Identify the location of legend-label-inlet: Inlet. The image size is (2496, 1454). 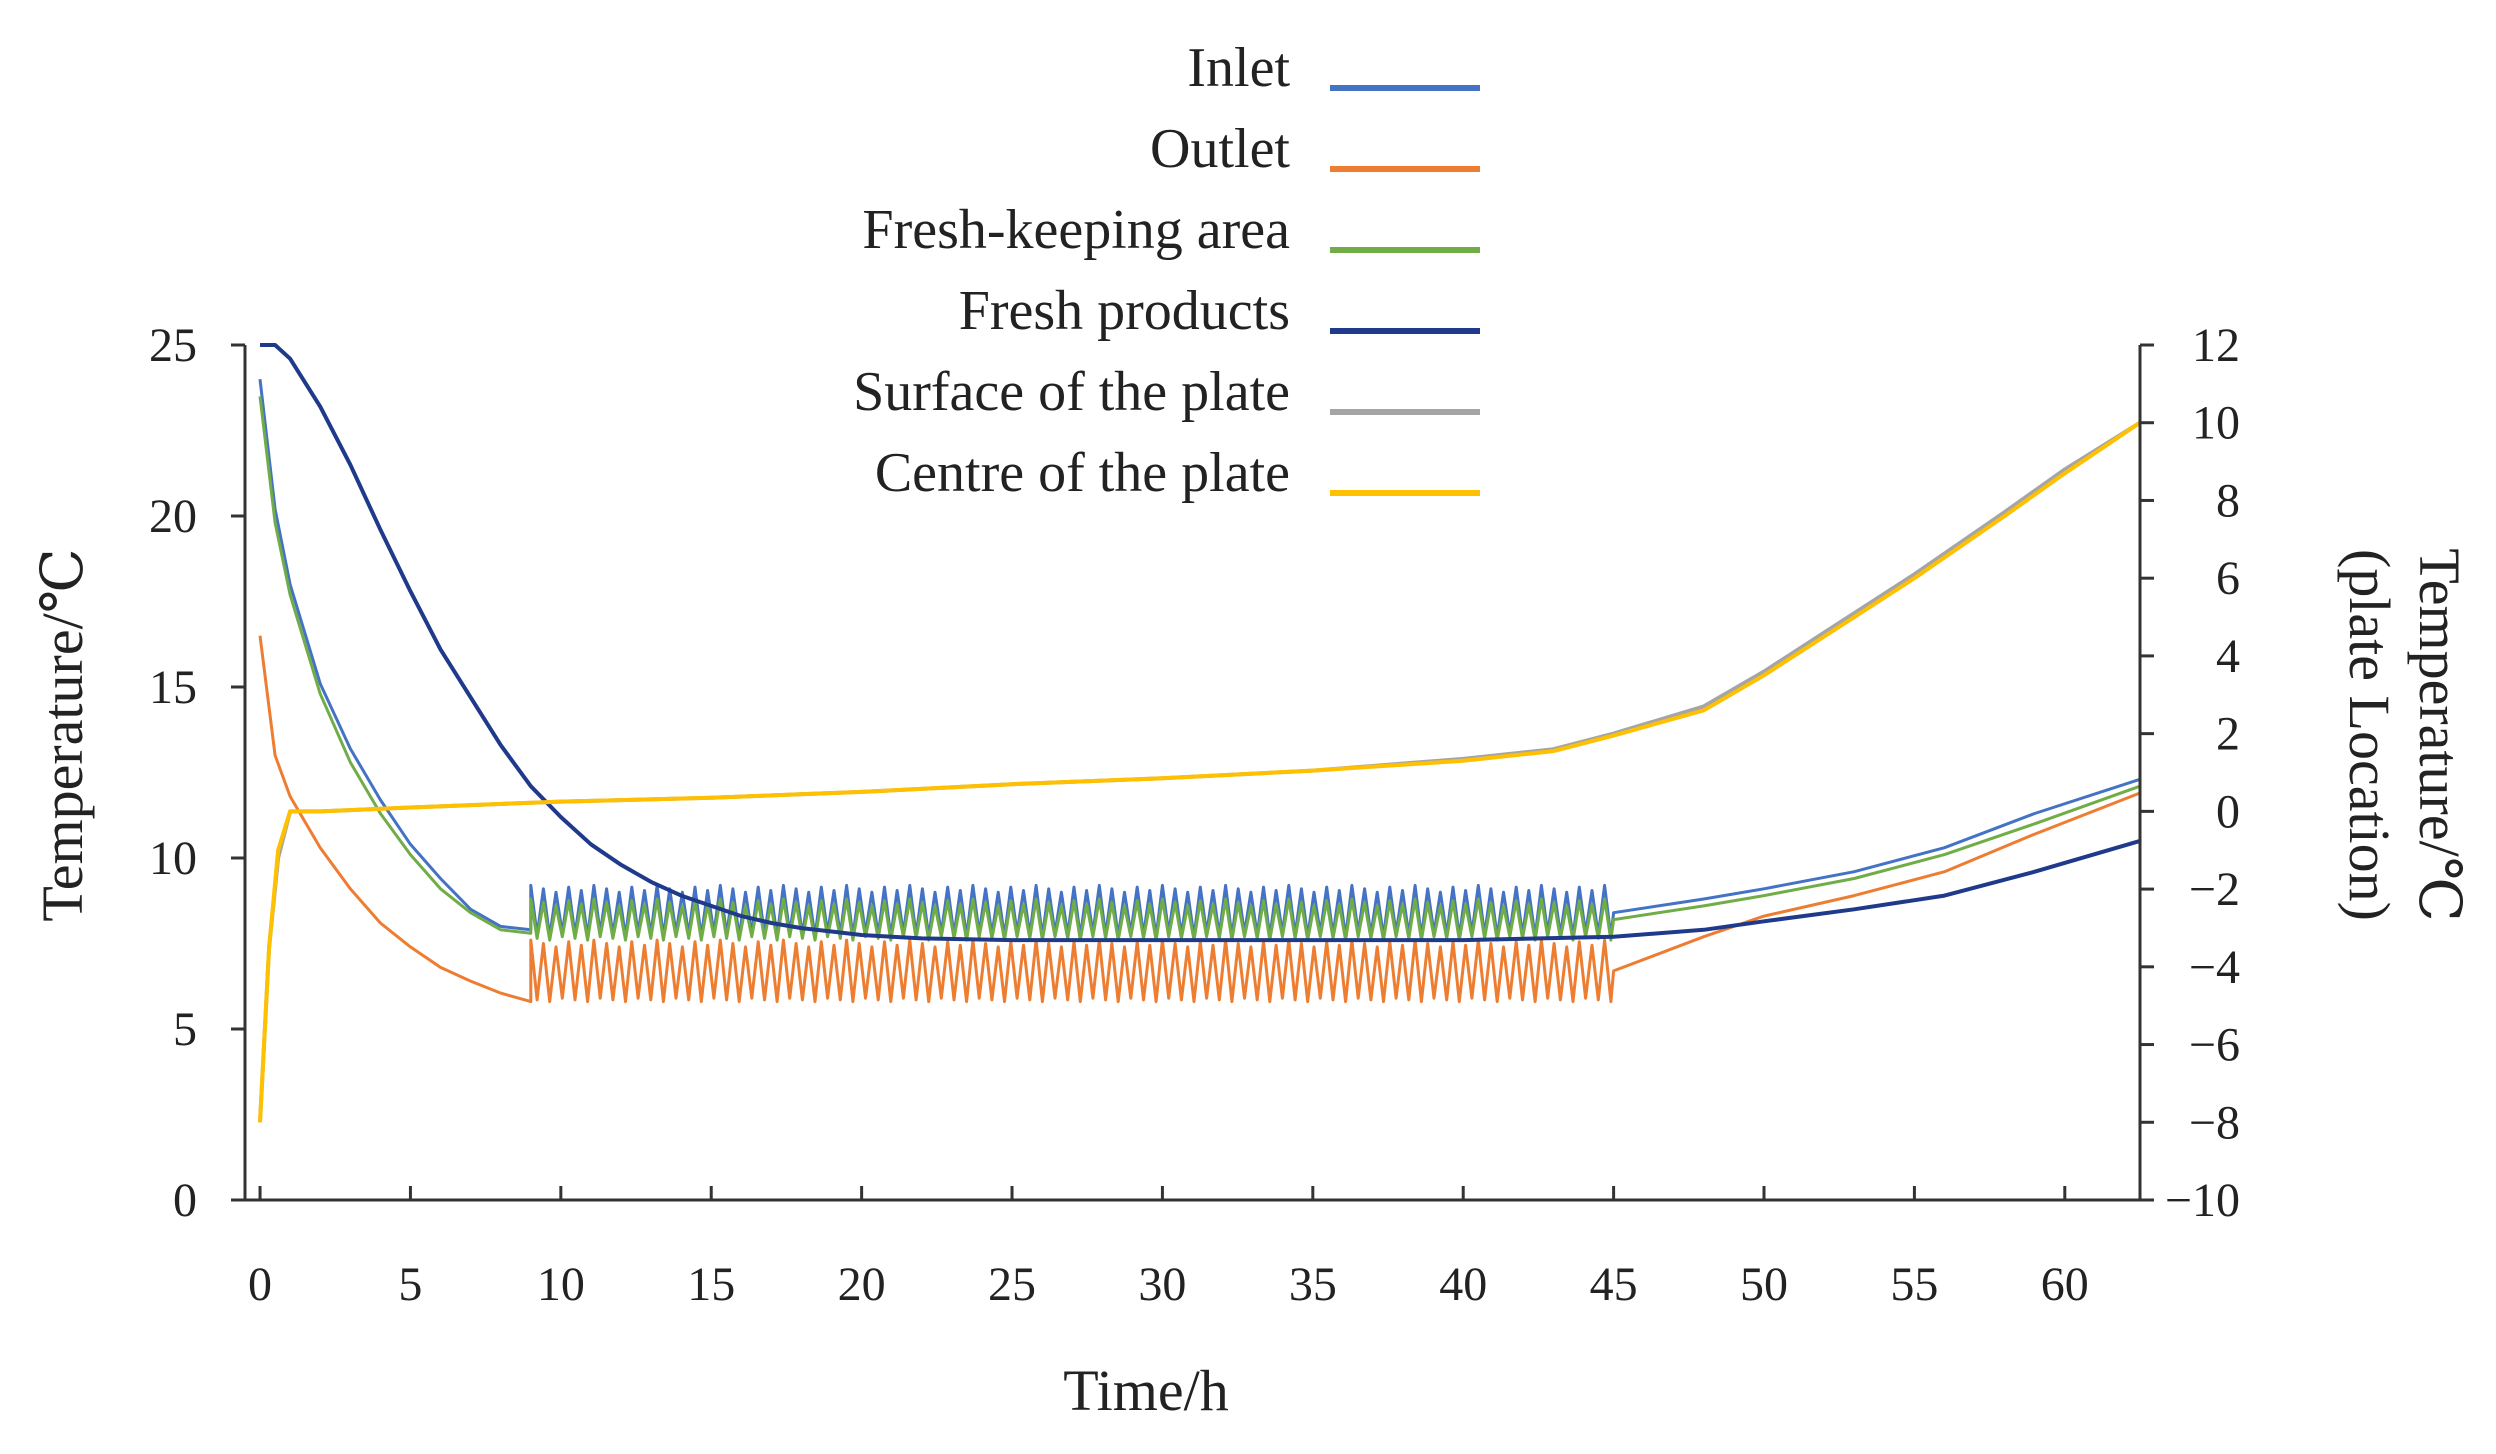
(1238, 68).